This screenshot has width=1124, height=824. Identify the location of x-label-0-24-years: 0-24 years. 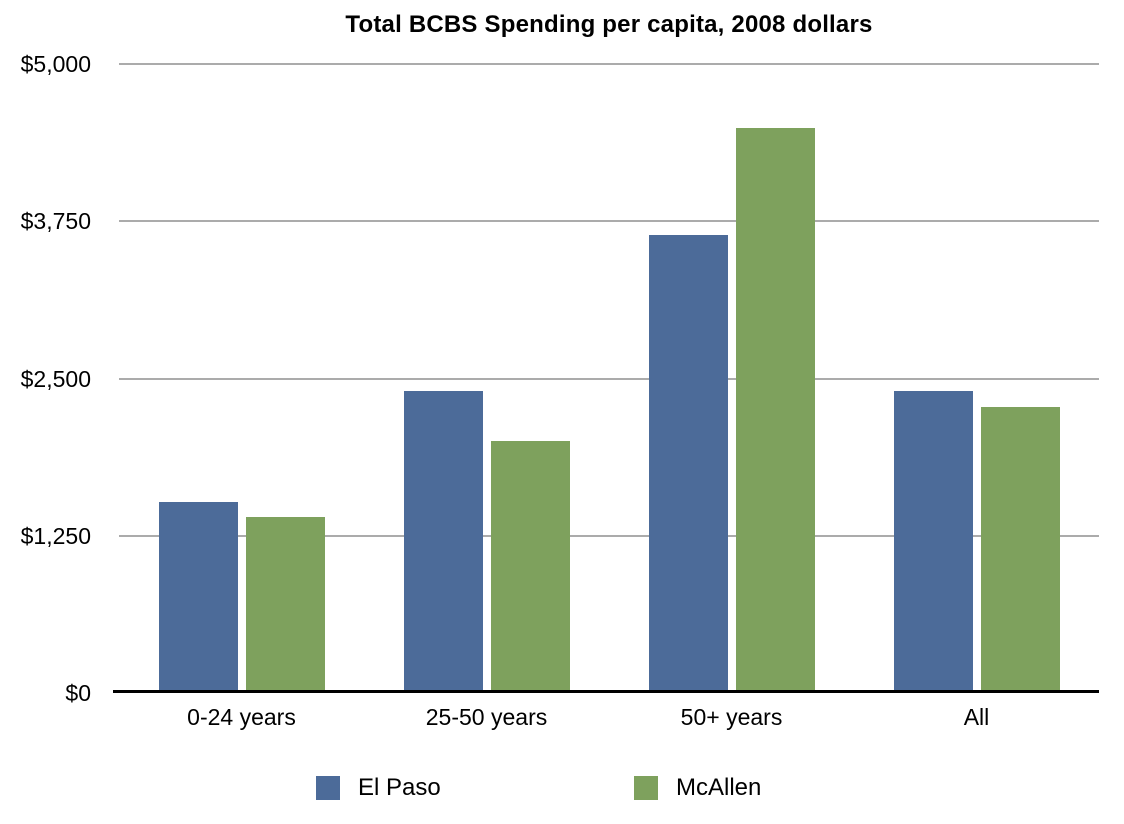
(241, 717).